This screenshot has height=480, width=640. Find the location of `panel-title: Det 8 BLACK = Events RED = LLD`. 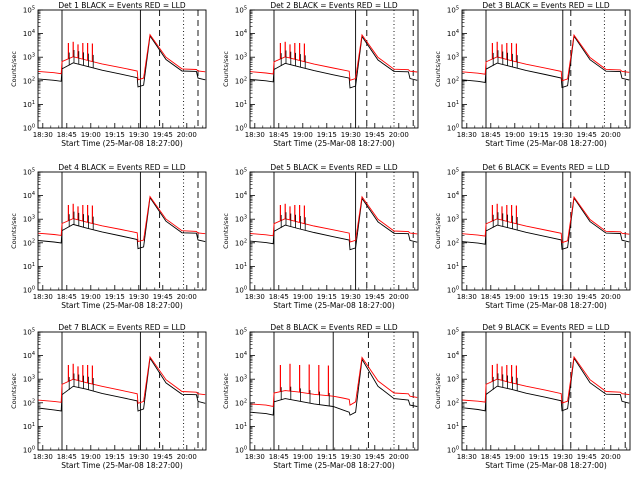

panel-title: Det 8 BLACK = Events RED = LLD is located at coordinates (333, 327).